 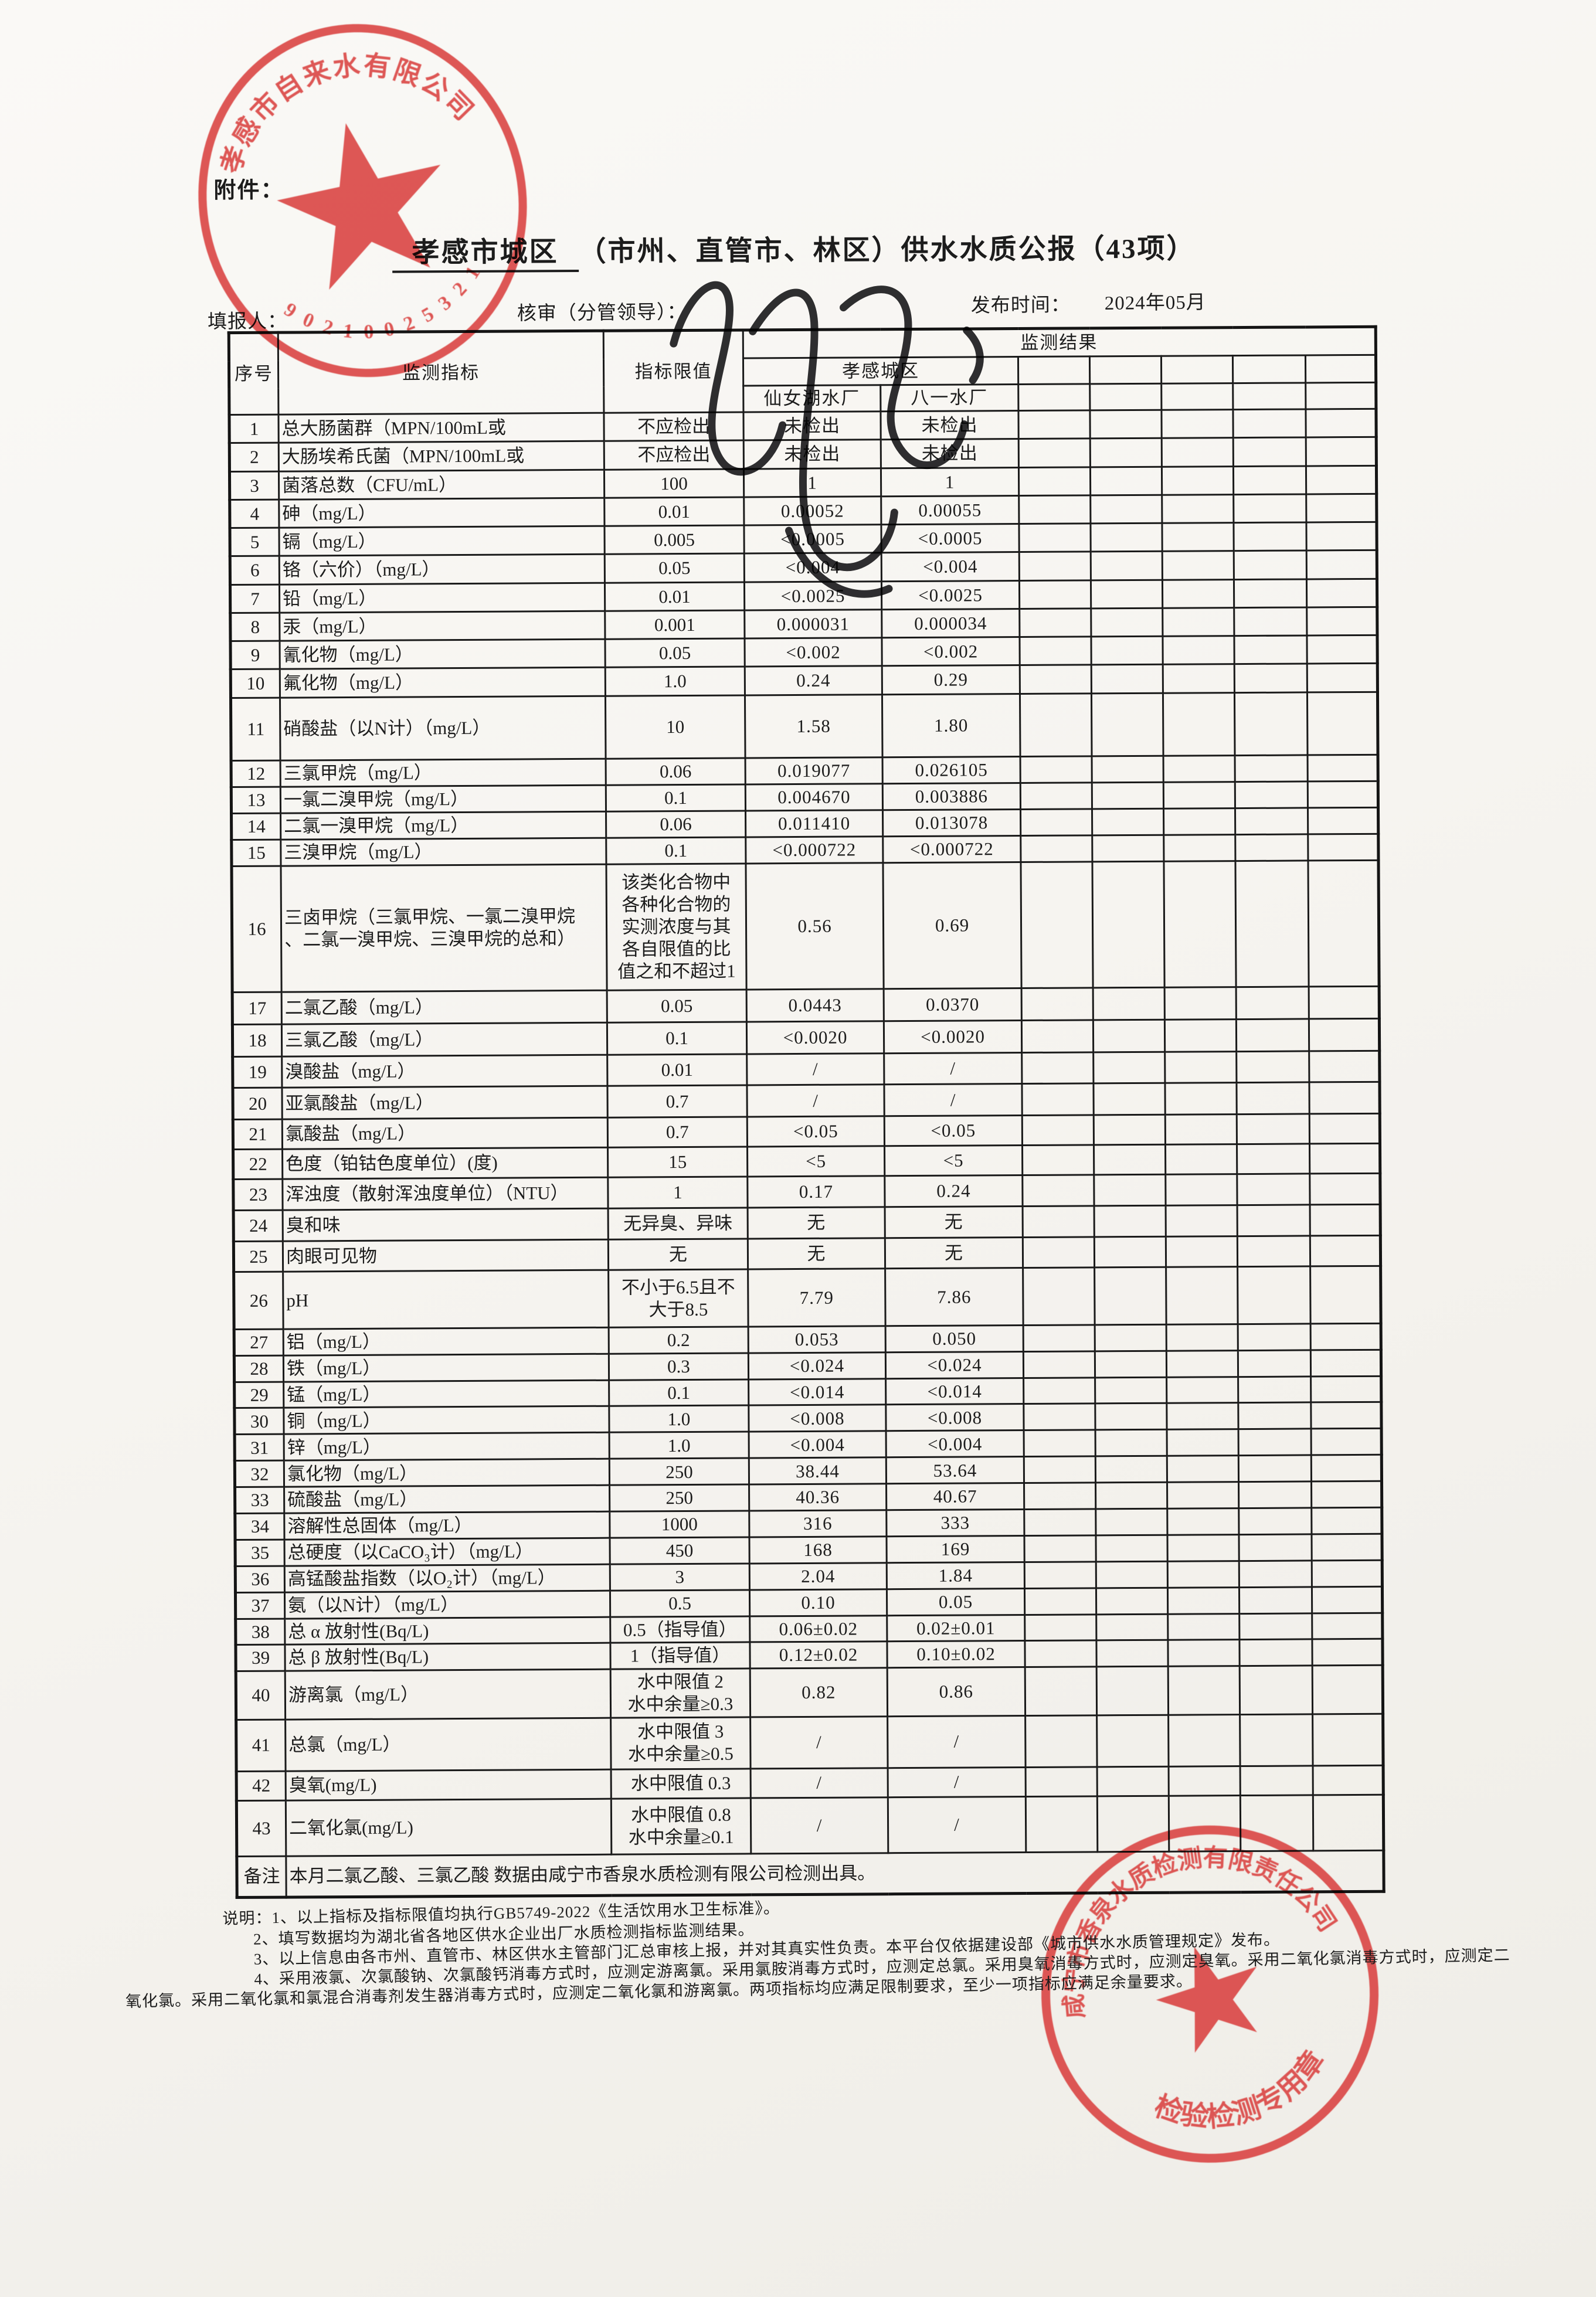 What do you see at coordinates (447, 1525) in the screenshot?
I see `cell-indicator: 溶解性总固体（mg/L）` at bounding box center [447, 1525].